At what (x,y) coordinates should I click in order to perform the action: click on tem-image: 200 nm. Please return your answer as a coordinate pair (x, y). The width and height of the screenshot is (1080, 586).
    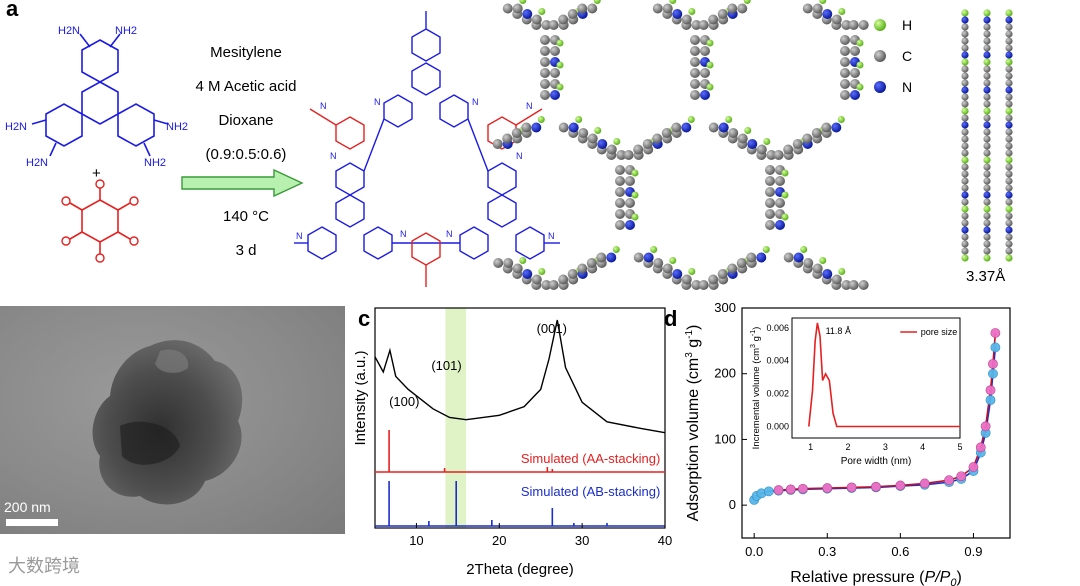
    Looking at the image, I should click on (172, 420).